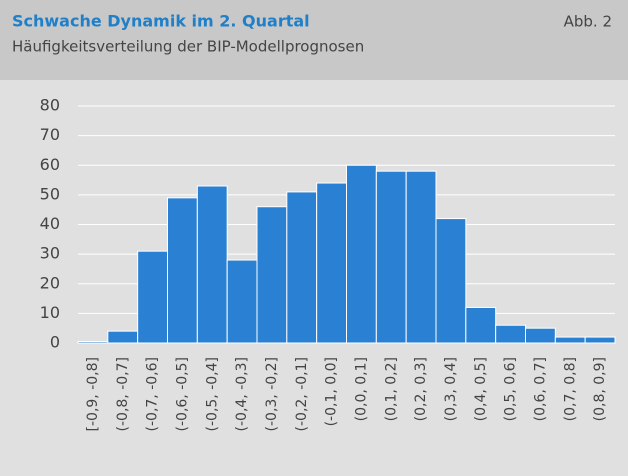 The image size is (628, 476). I want to click on x-tick-label: (0,7, 0,8], so click(570, 389).